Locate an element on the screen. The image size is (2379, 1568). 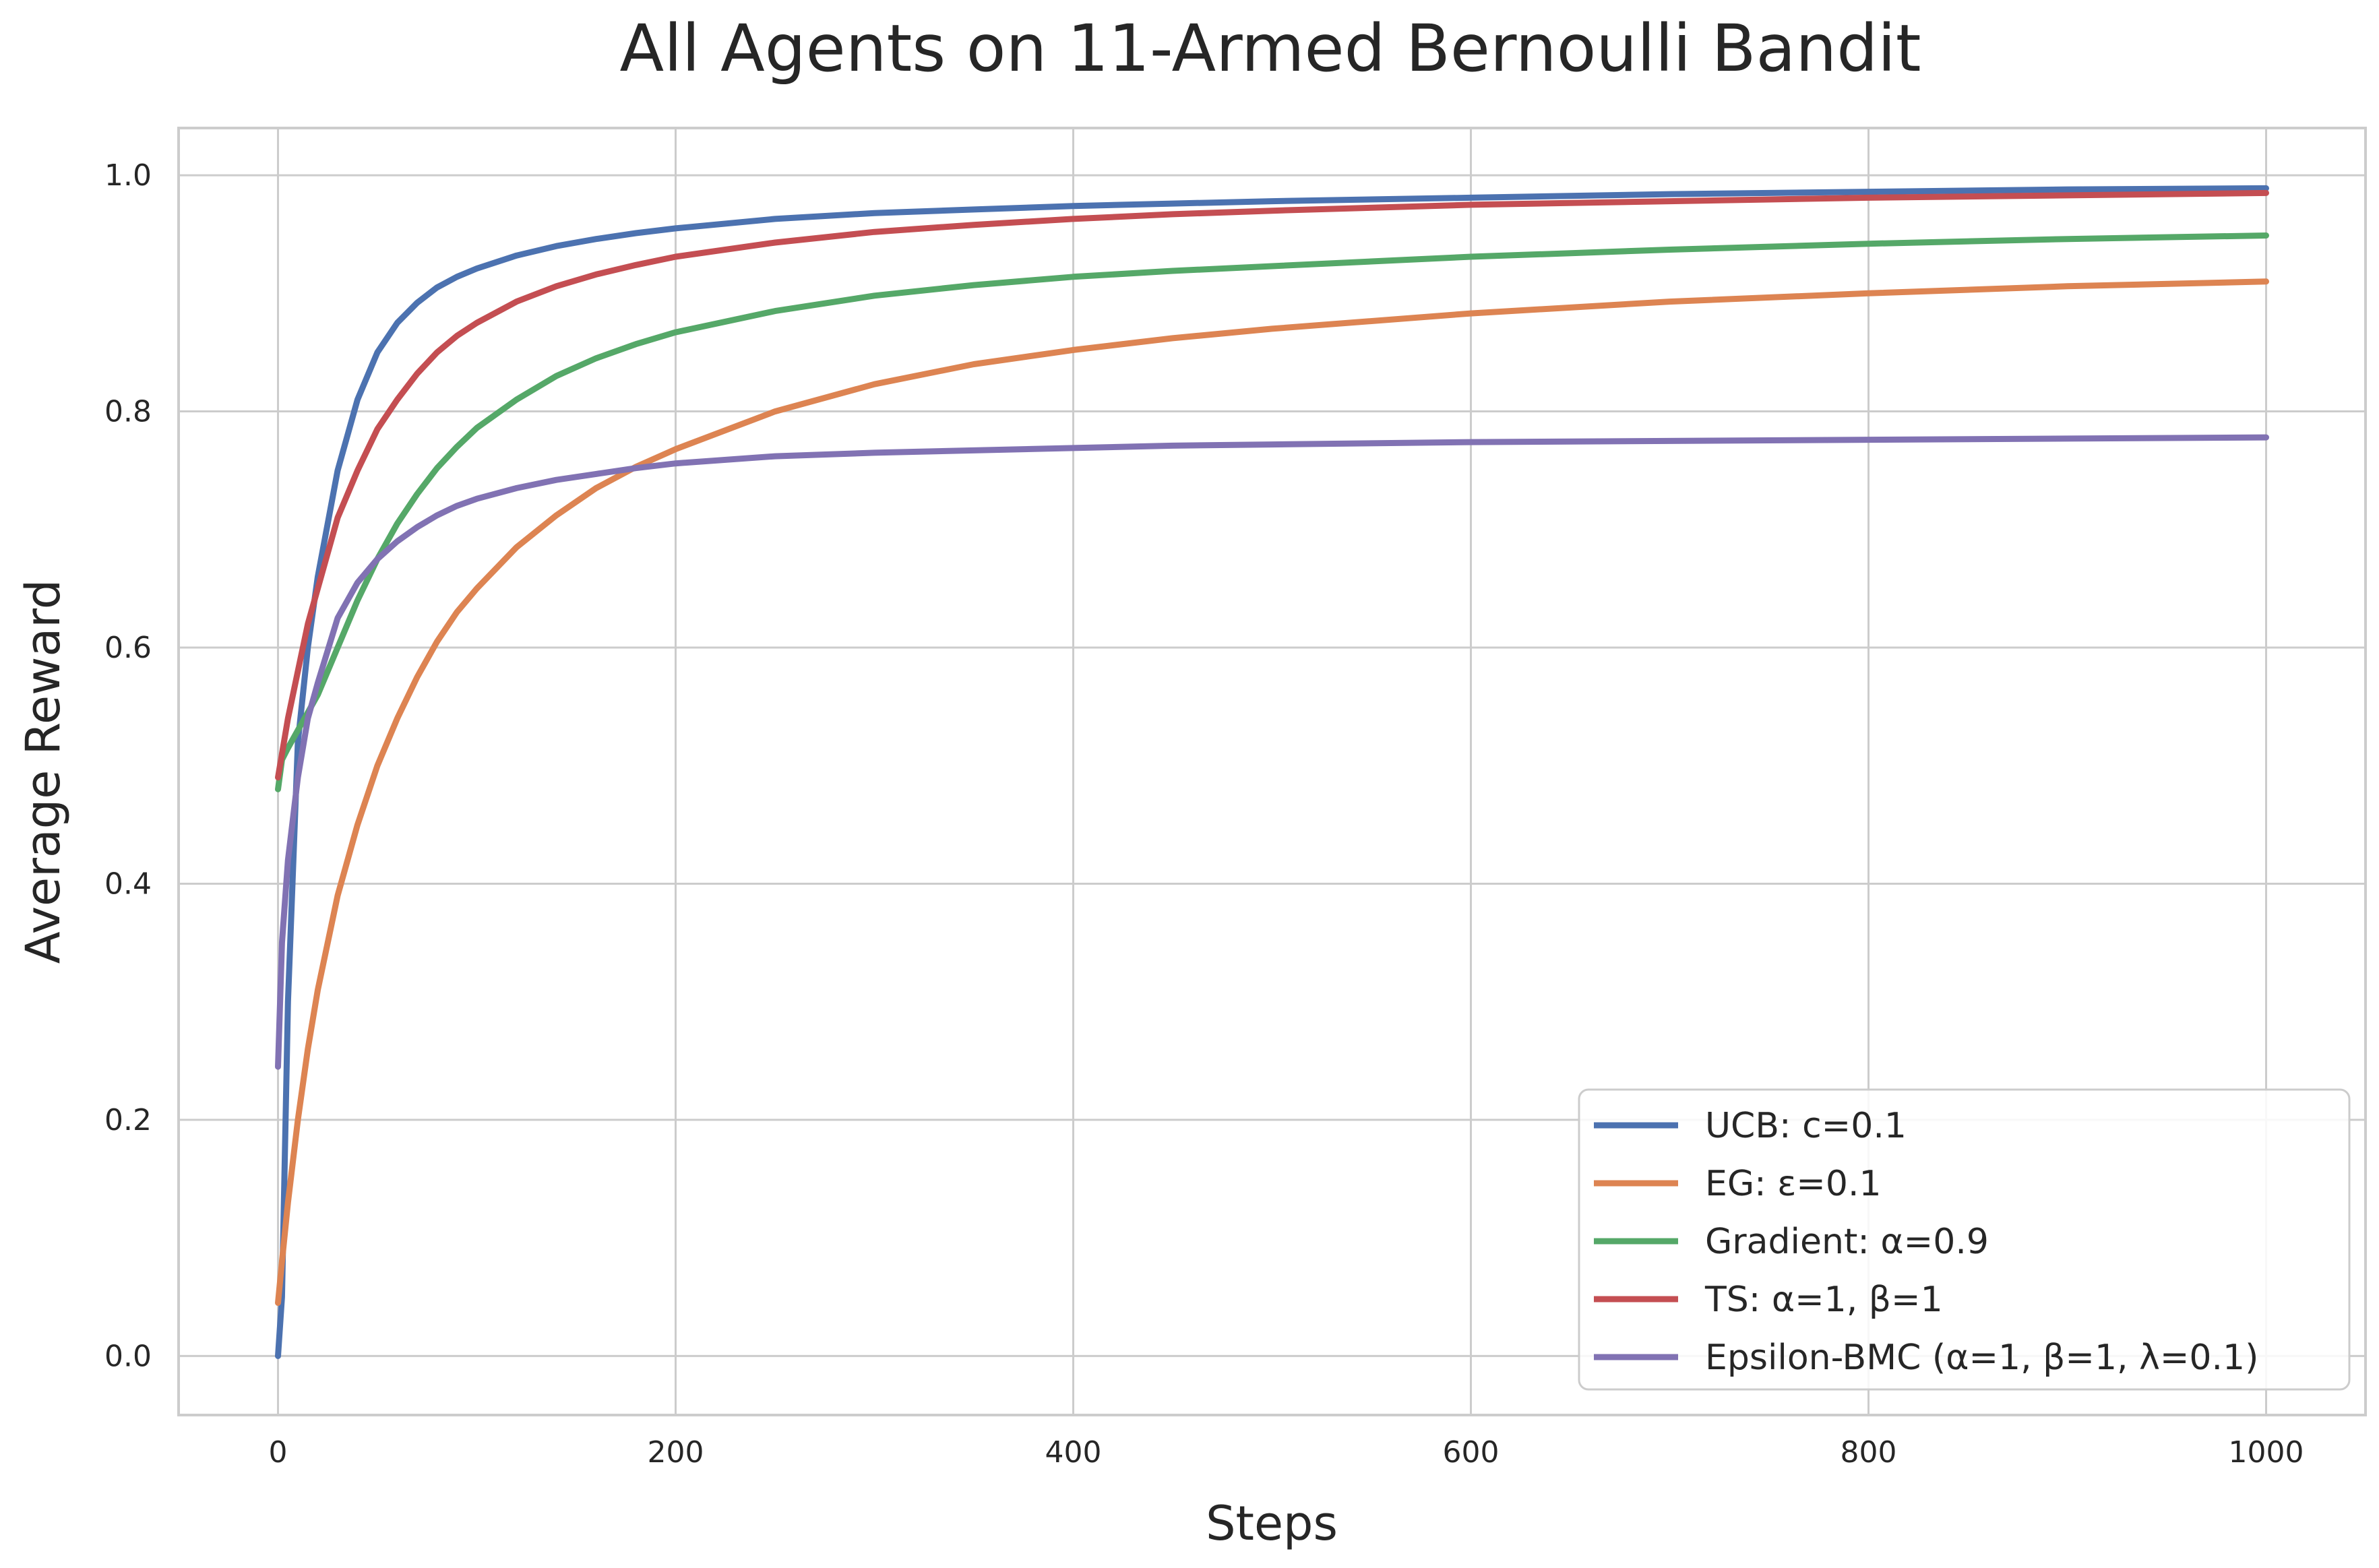
y-tick-label: 0.0 is located at coordinates (128, 1356).